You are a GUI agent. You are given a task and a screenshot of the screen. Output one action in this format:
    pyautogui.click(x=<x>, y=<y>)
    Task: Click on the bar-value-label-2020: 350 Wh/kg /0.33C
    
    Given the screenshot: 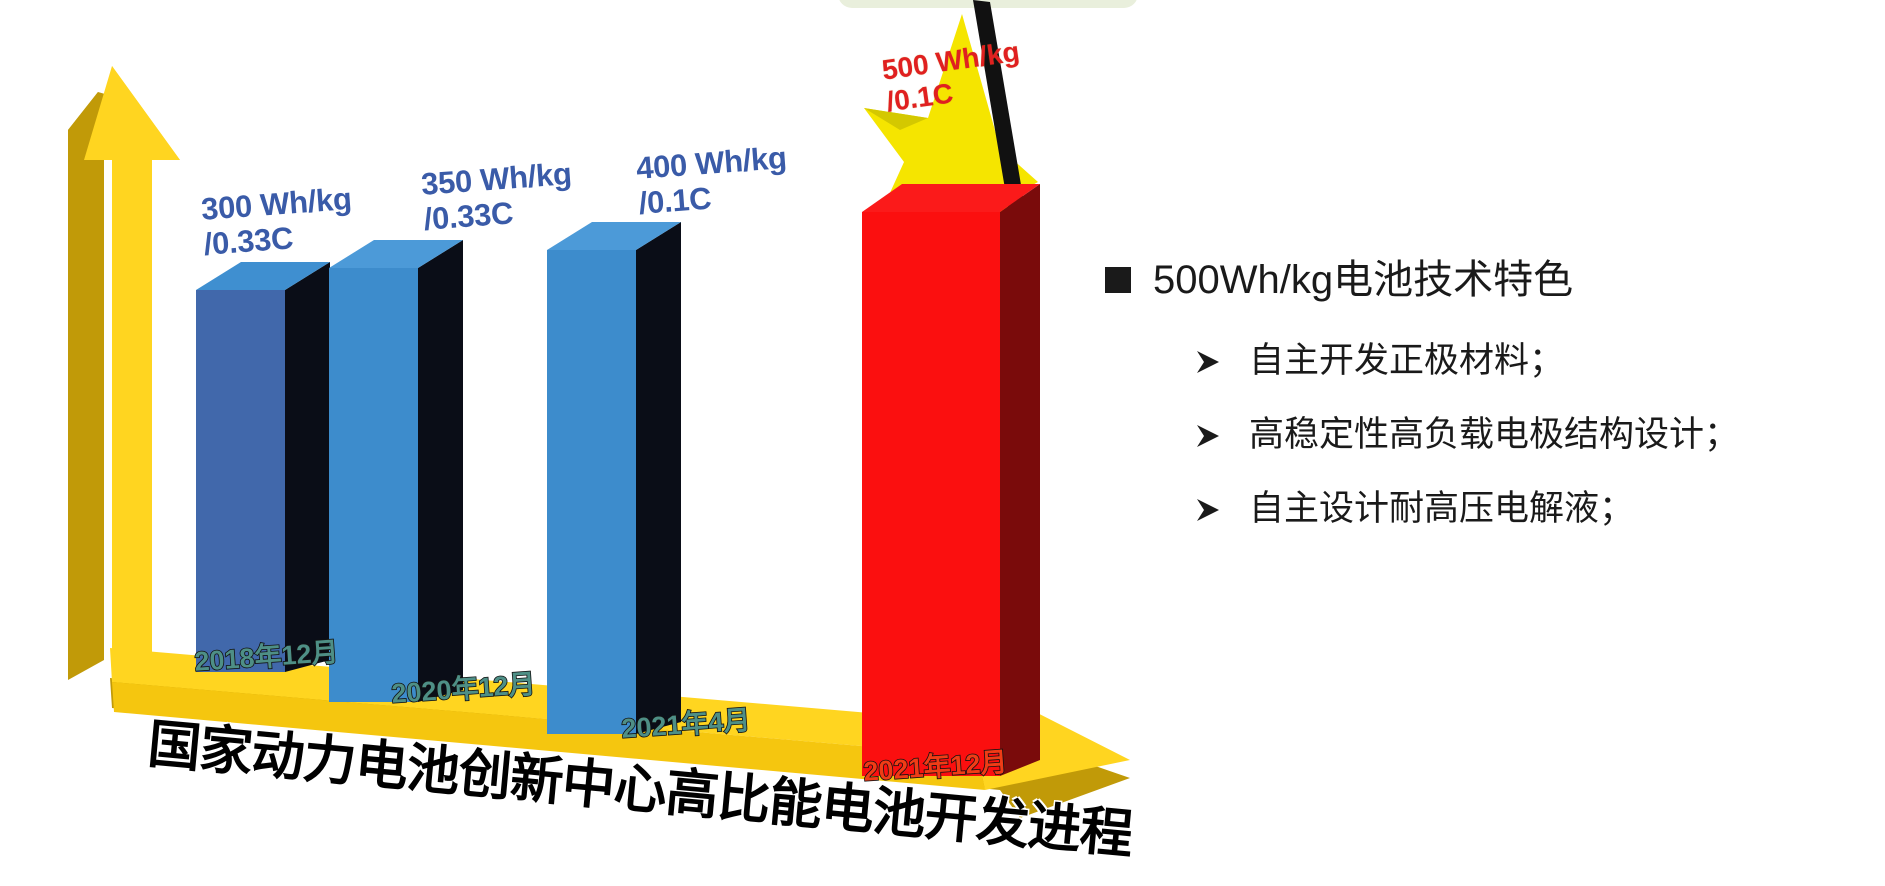 What is the action you would take?
    pyautogui.click(x=496, y=196)
    